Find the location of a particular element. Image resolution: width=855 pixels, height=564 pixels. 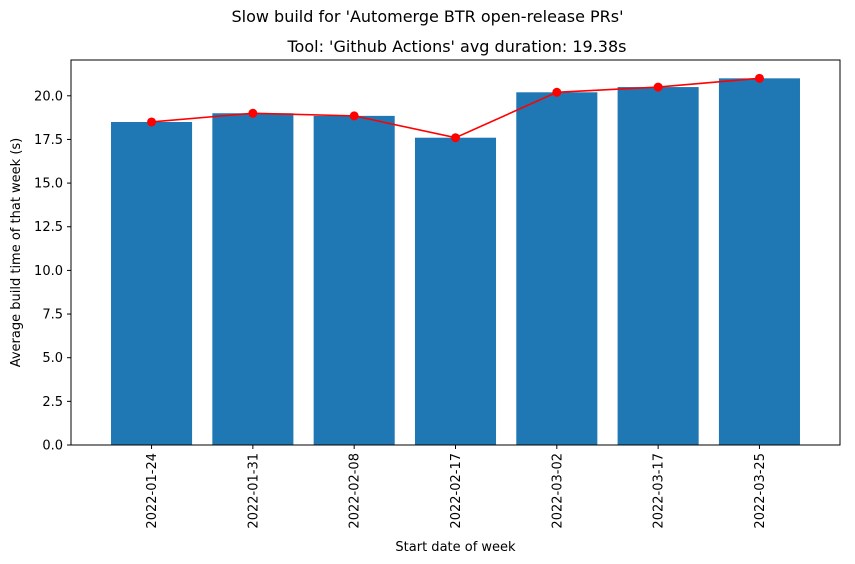

x-tick-label: 2022-01-24 is located at coordinates (152, 491).